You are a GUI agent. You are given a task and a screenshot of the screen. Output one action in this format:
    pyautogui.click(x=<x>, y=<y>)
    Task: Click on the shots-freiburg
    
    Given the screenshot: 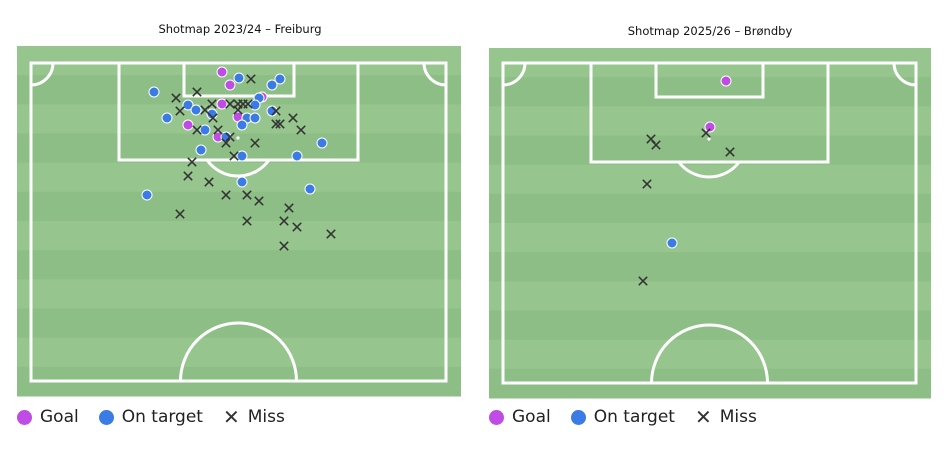 What is the action you would take?
    pyautogui.click(x=238, y=158)
    